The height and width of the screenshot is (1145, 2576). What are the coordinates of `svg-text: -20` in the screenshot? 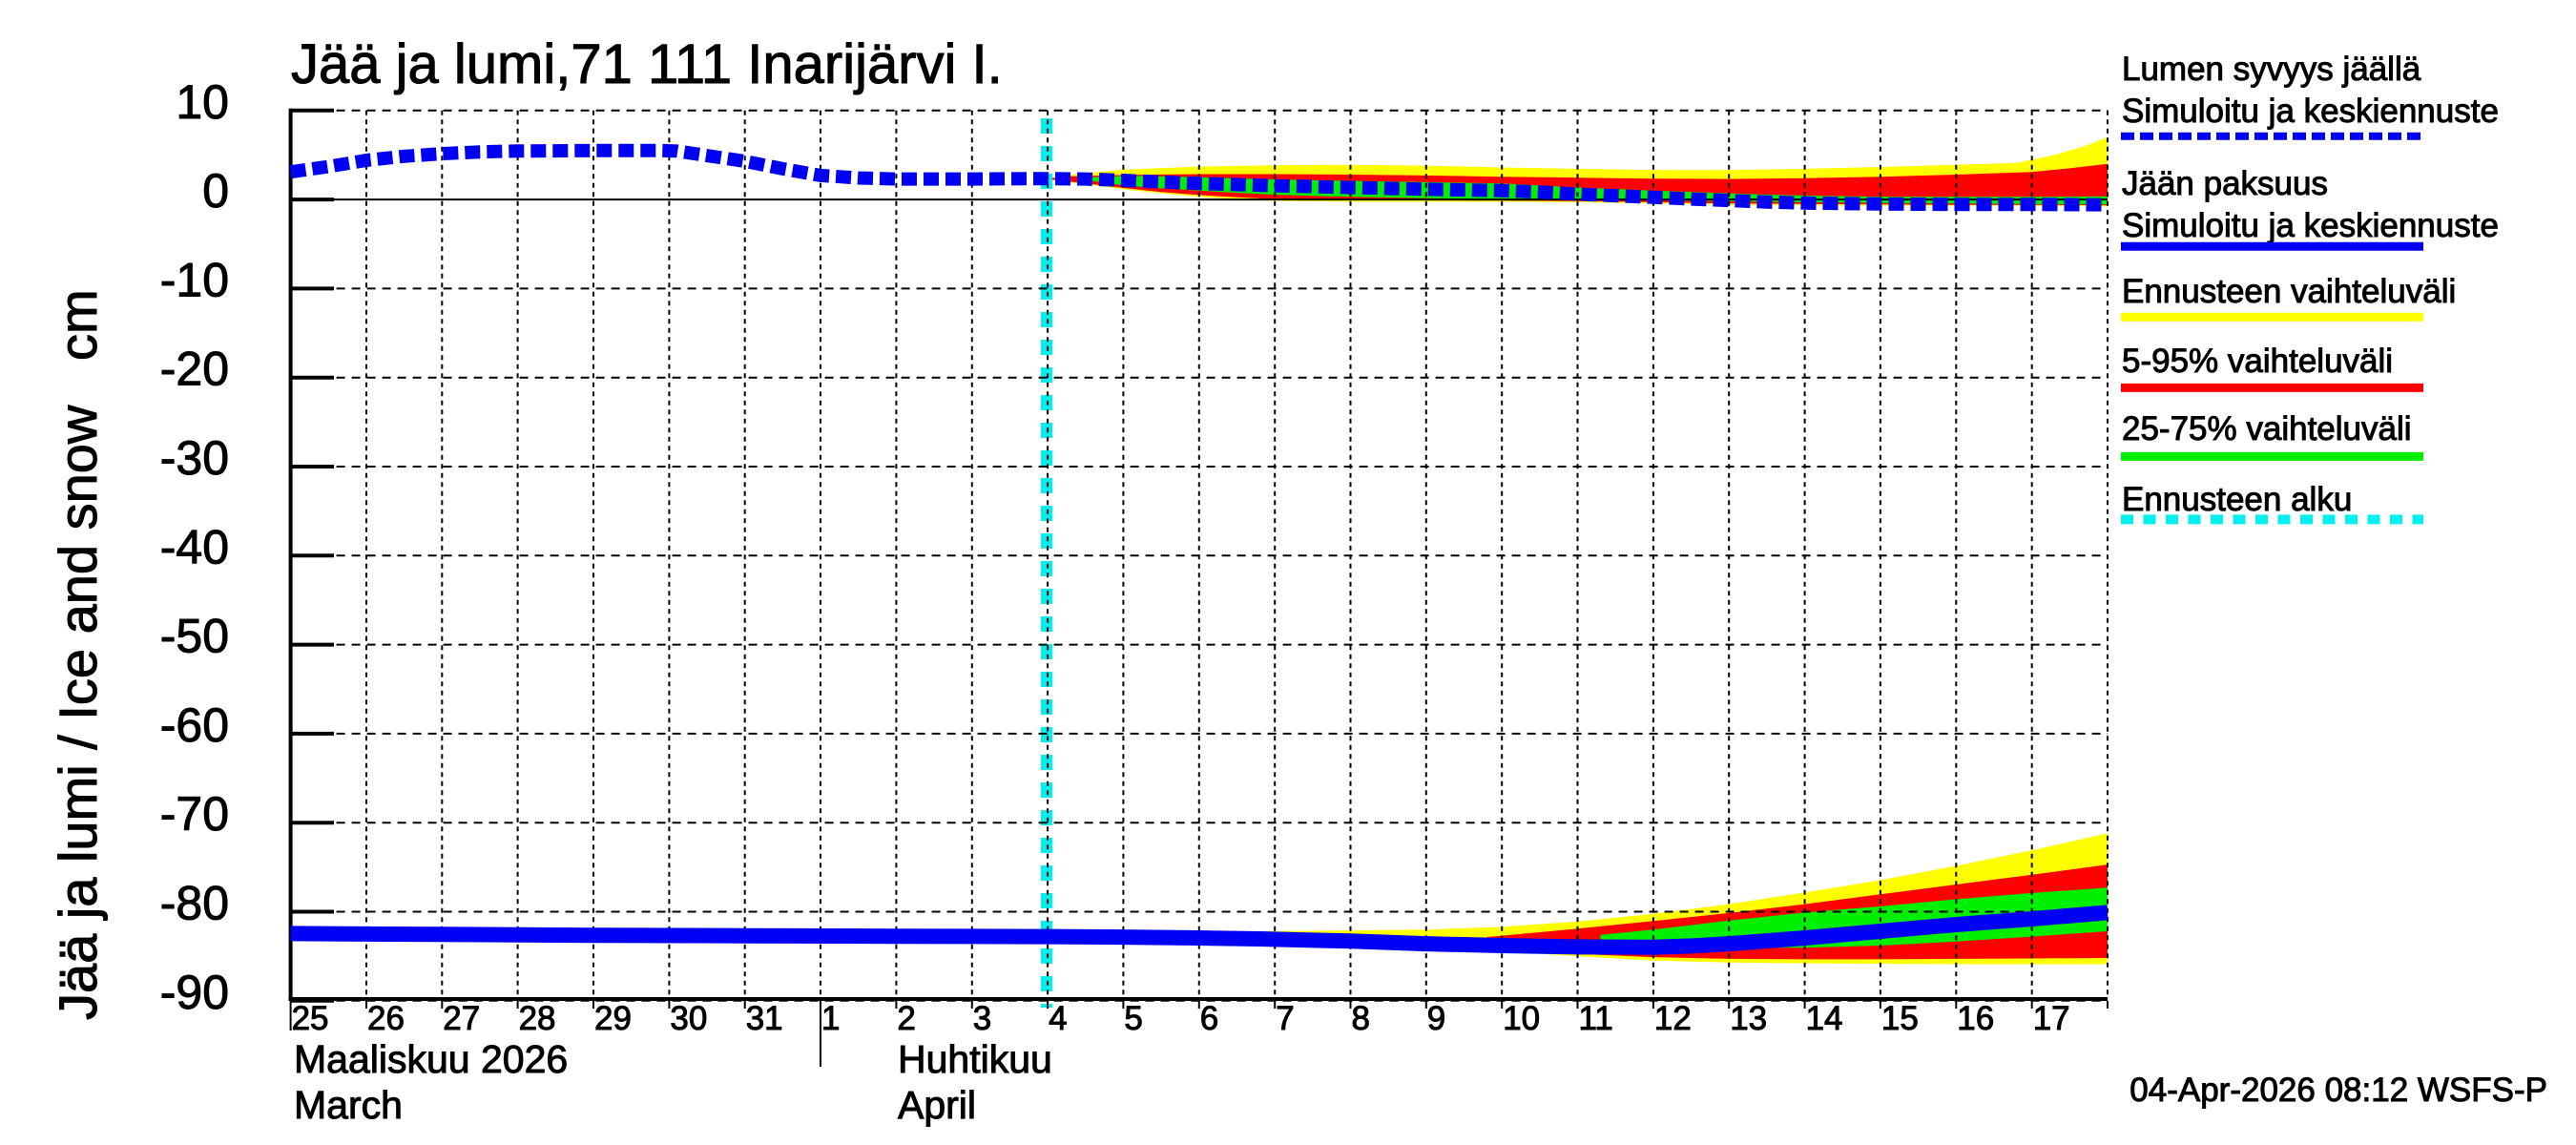 It's located at (194, 369).